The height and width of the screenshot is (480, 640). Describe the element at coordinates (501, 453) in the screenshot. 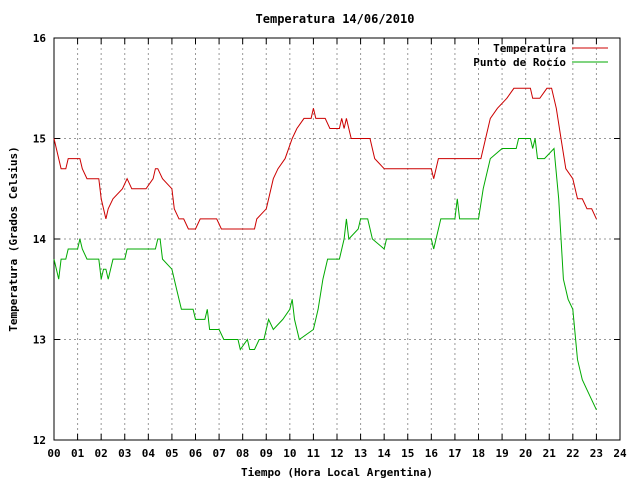

I see `x-tick-label: 19` at that location.